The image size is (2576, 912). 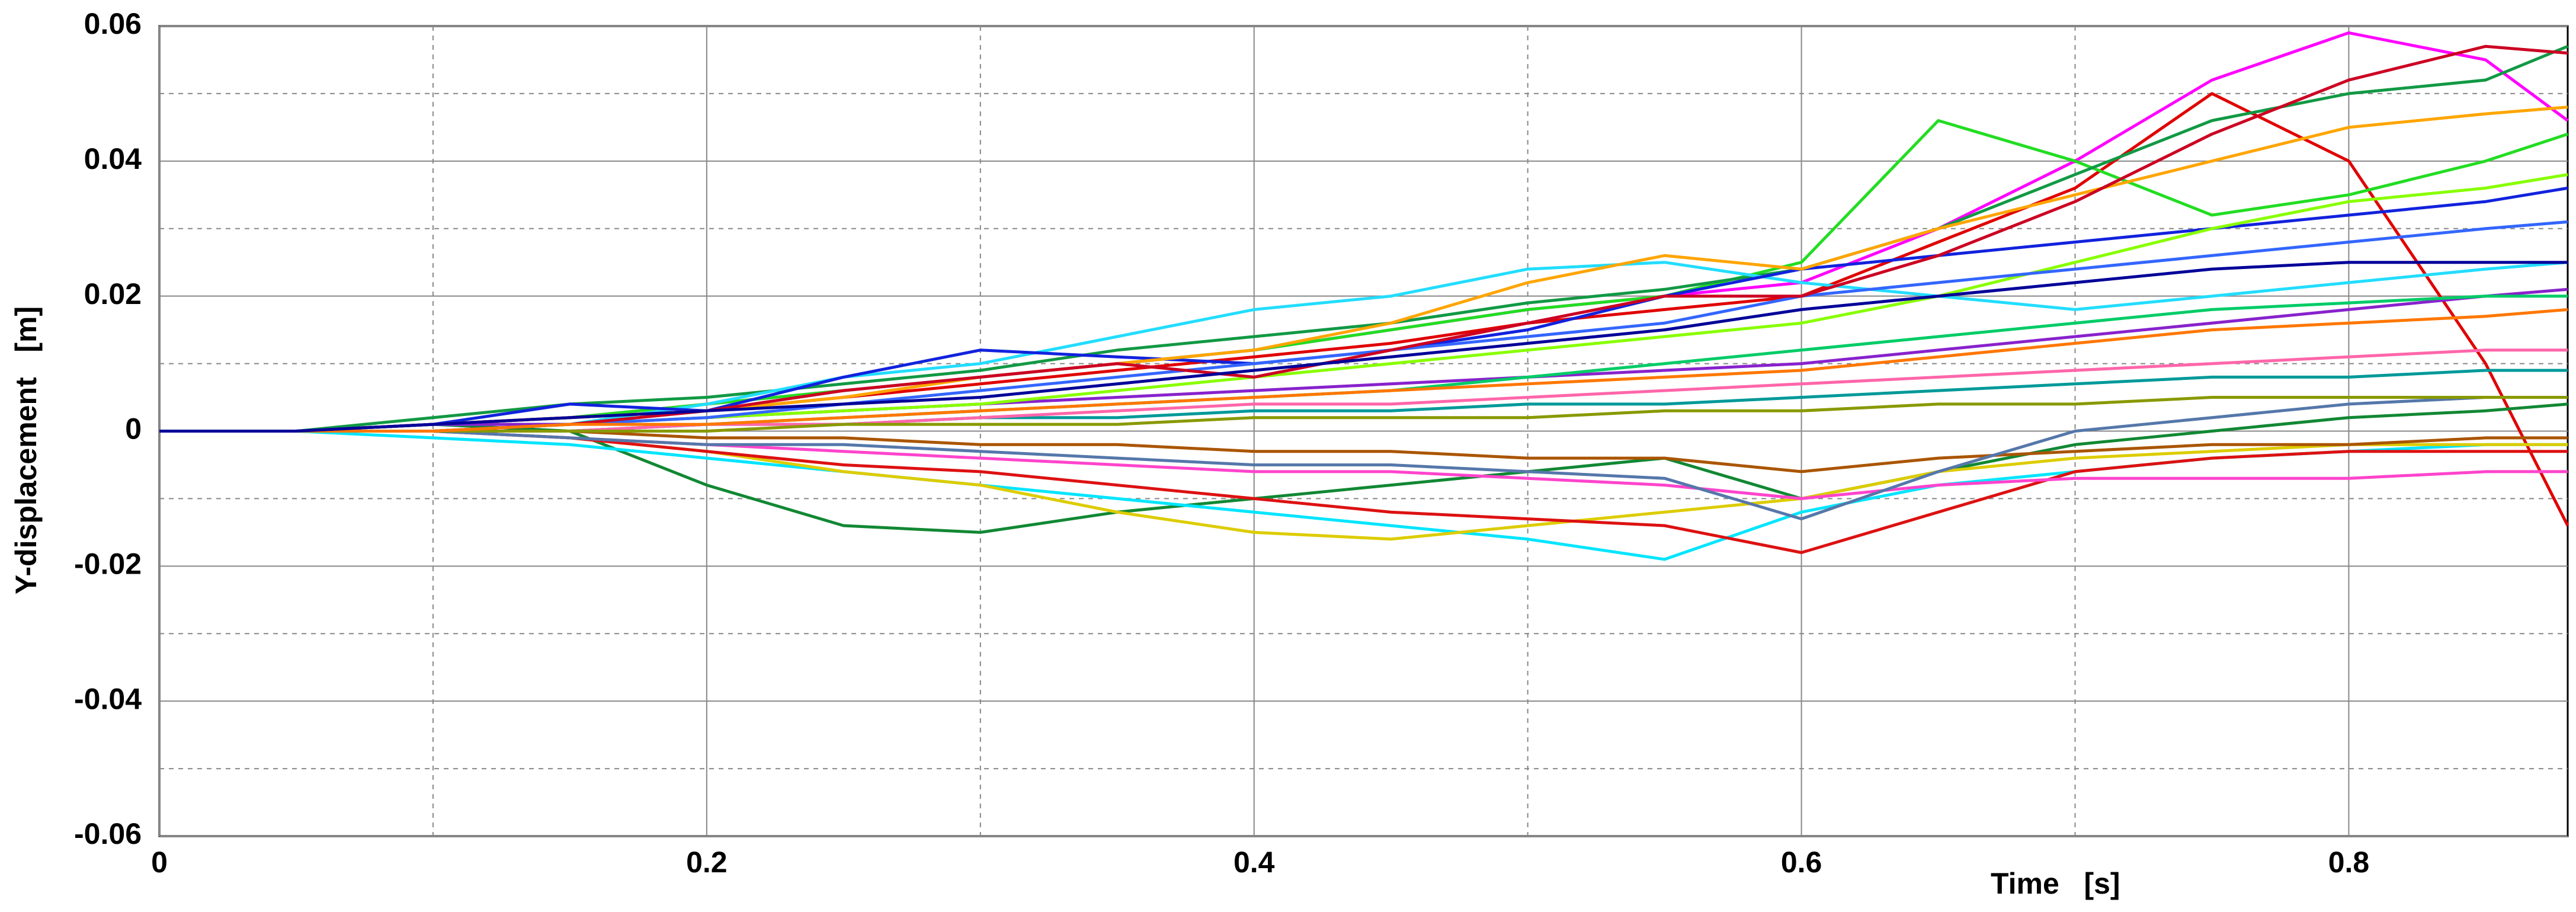 I want to click on x-tick-label: 0.4, so click(x=1254, y=862).